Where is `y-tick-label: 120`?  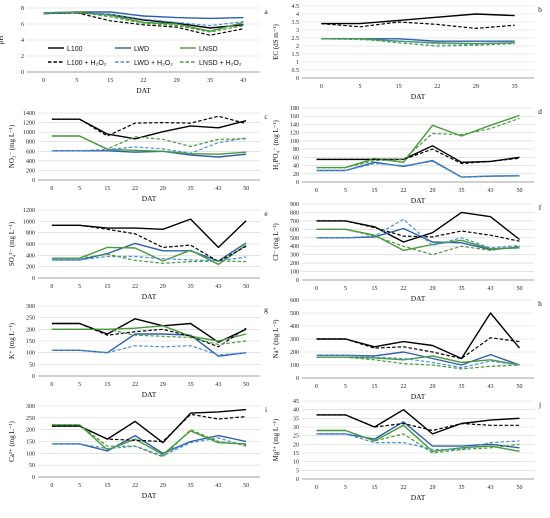
y-tick-label: 120 is located at coordinates (294, 134).